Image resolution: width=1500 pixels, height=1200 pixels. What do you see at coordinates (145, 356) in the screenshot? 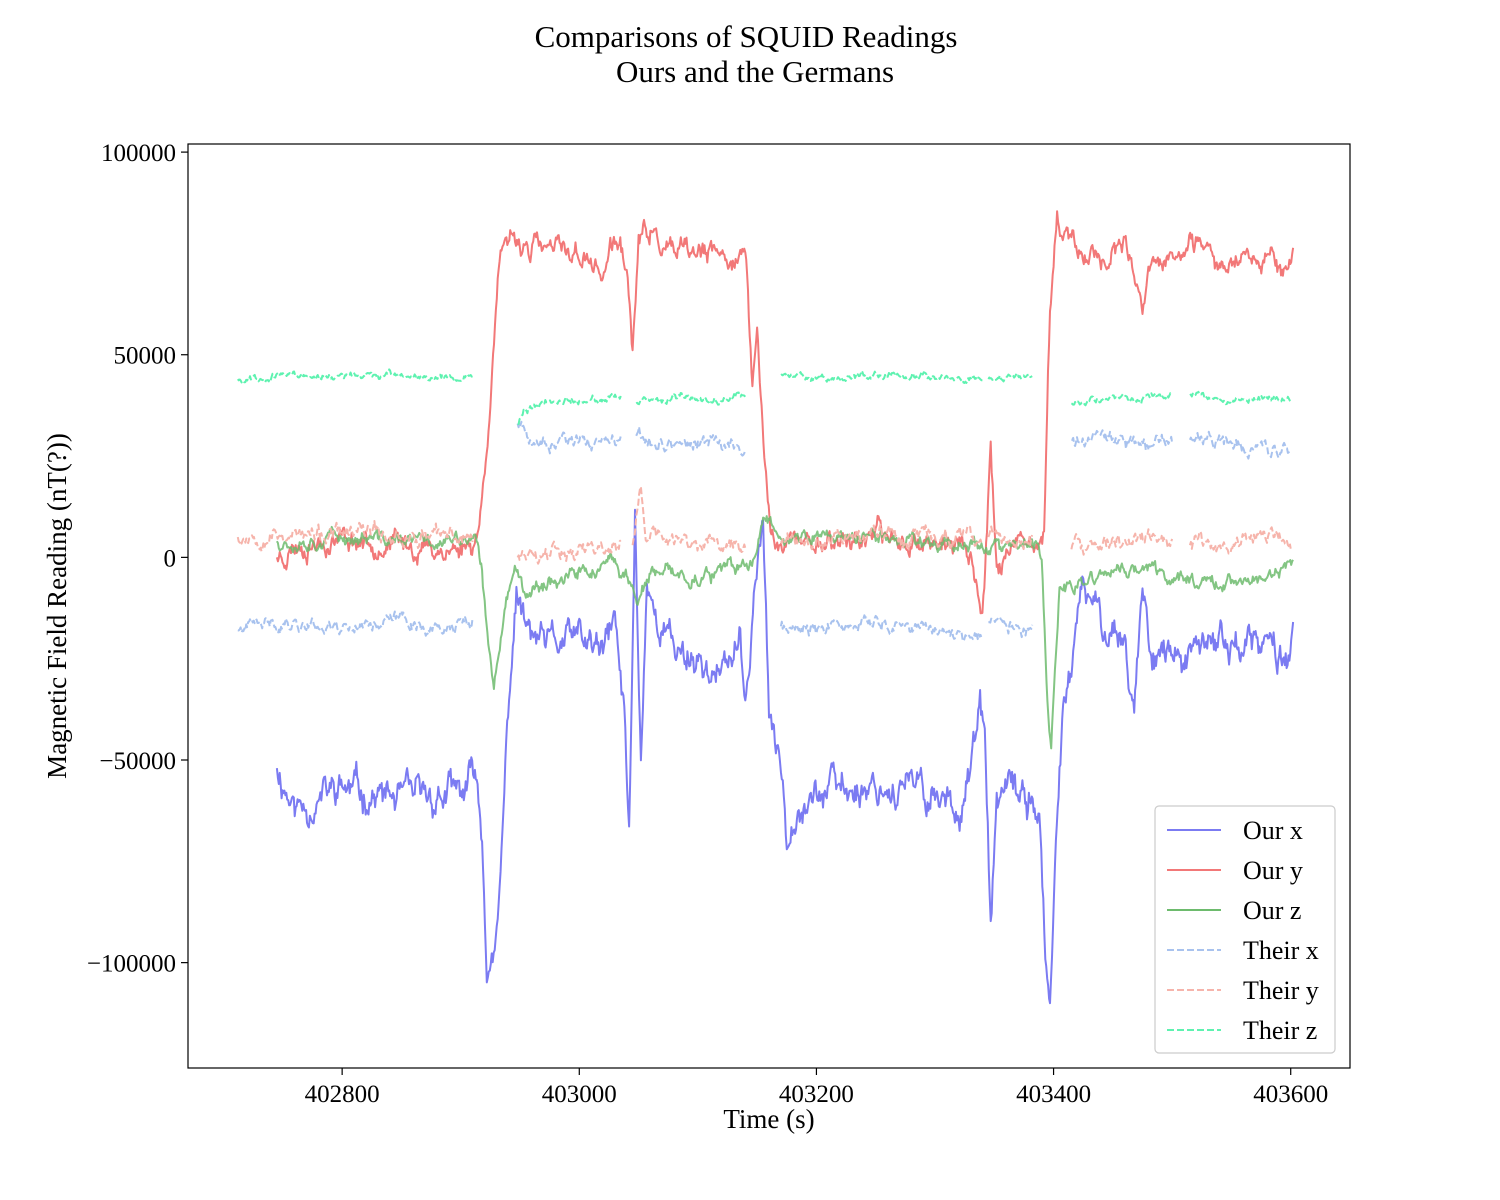
I see `y-tick-label: 50000` at bounding box center [145, 356].